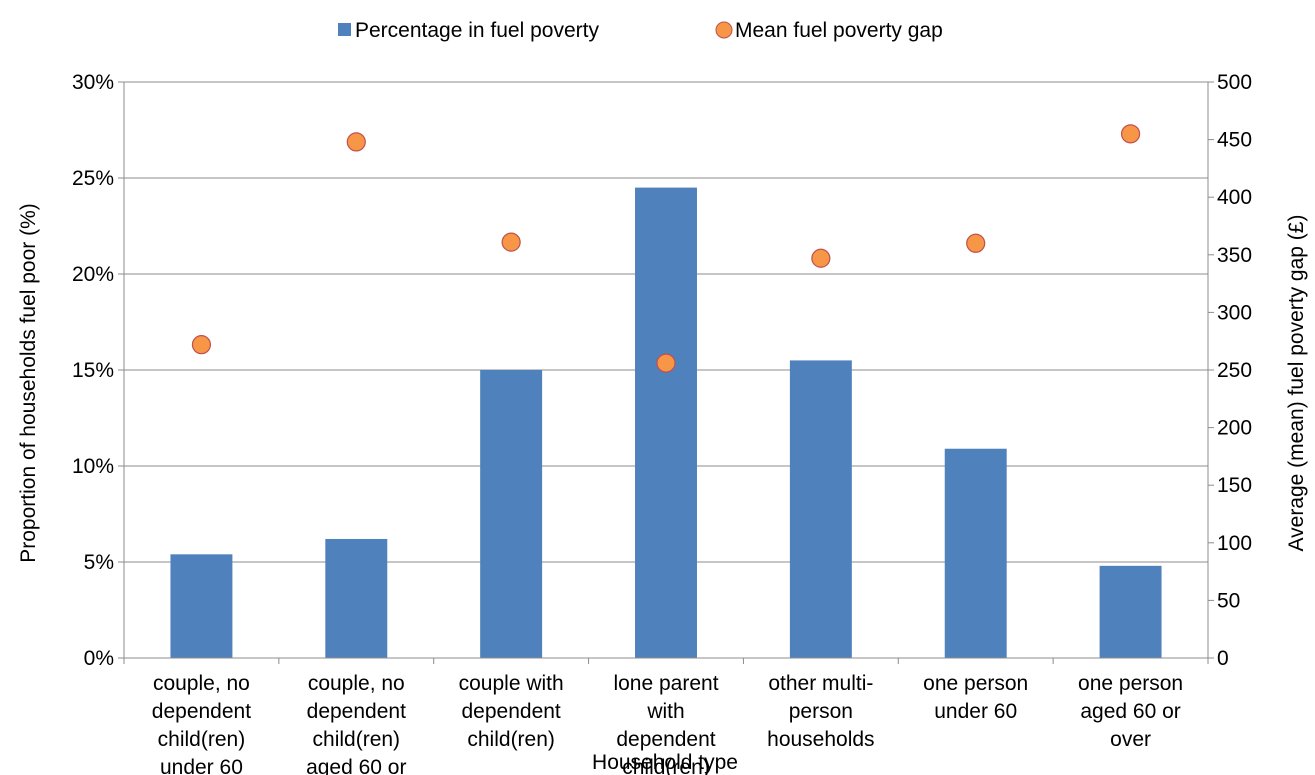 Image resolution: width=1315 pixels, height=775 pixels. Describe the element at coordinates (344, 29) in the screenshot. I see `legend-bar-swatch` at that location.